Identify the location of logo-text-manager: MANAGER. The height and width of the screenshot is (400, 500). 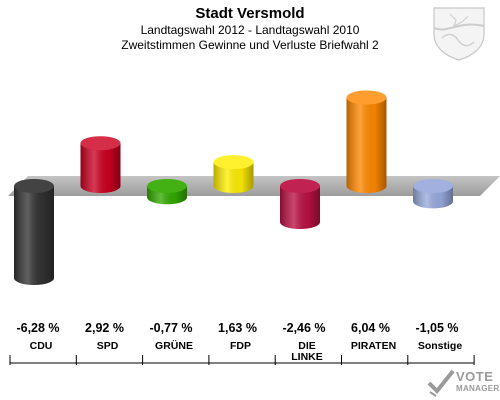
(478, 388).